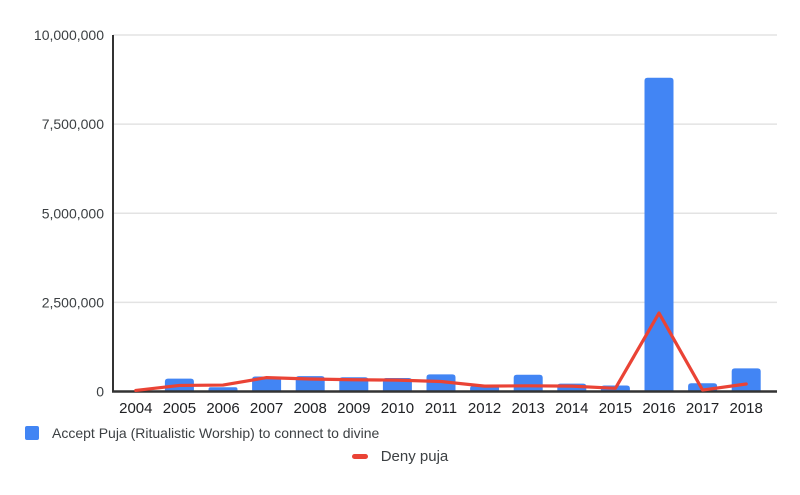 The image size is (800, 495). What do you see at coordinates (135, 408) in the screenshot?
I see `x-axis-tick-label: 2004` at bounding box center [135, 408].